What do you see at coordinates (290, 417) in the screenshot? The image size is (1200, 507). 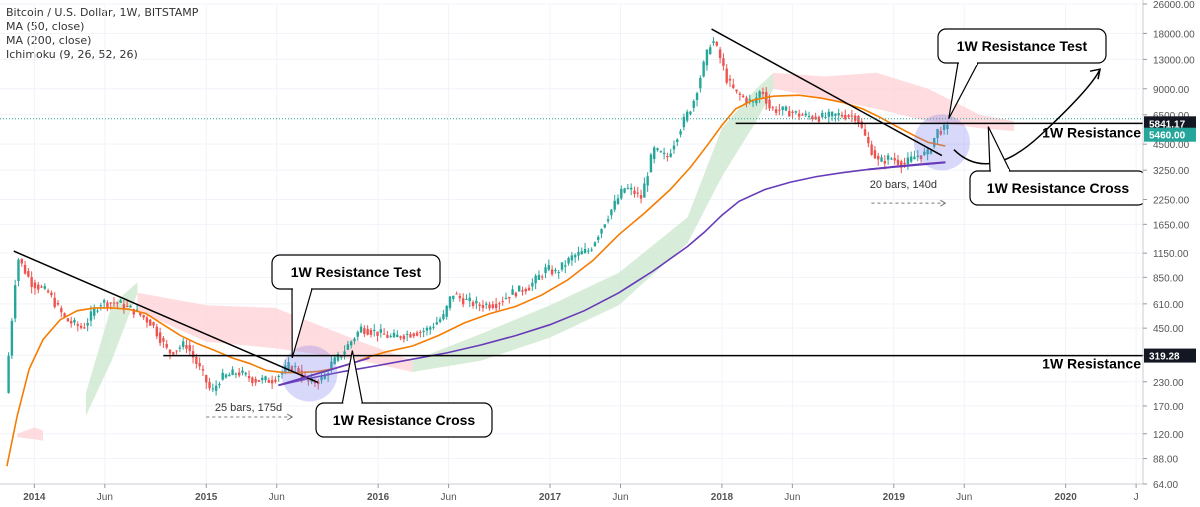 I see `measure-arrow-head` at bounding box center [290, 417].